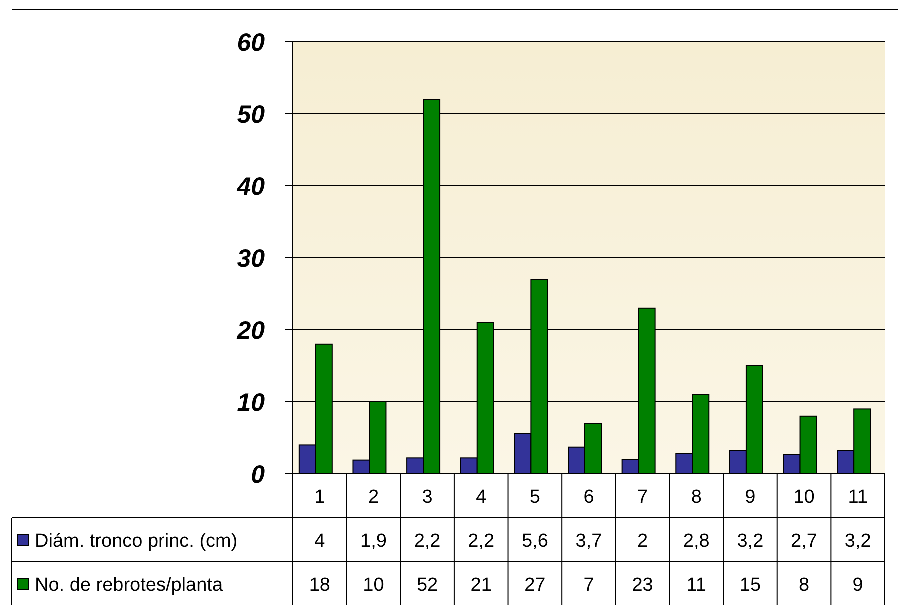  Describe the element at coordinates (589, 497) in the screenshot. I see `x-tick-label: 6` at that location.